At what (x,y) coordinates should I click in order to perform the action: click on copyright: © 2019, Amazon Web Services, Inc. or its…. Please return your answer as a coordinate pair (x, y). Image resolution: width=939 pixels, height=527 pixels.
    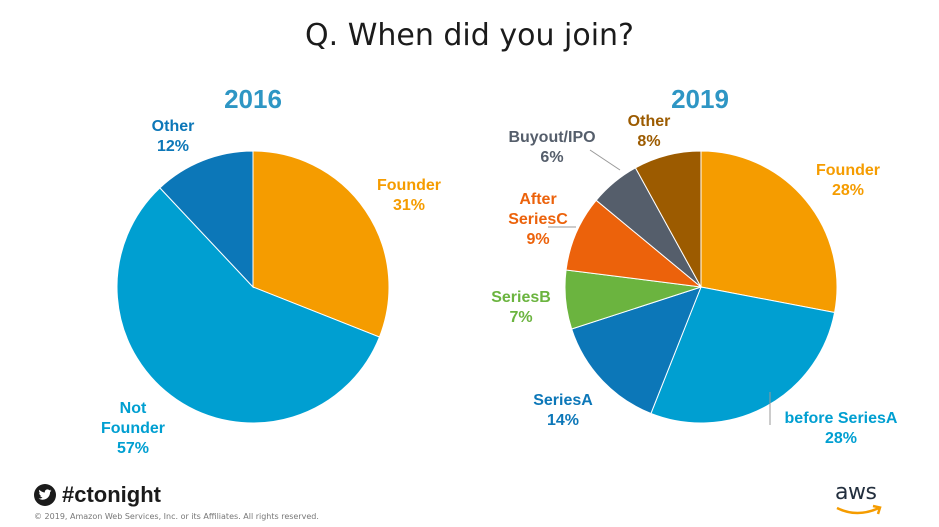
    Looking at the image, I should click on (176, 516).